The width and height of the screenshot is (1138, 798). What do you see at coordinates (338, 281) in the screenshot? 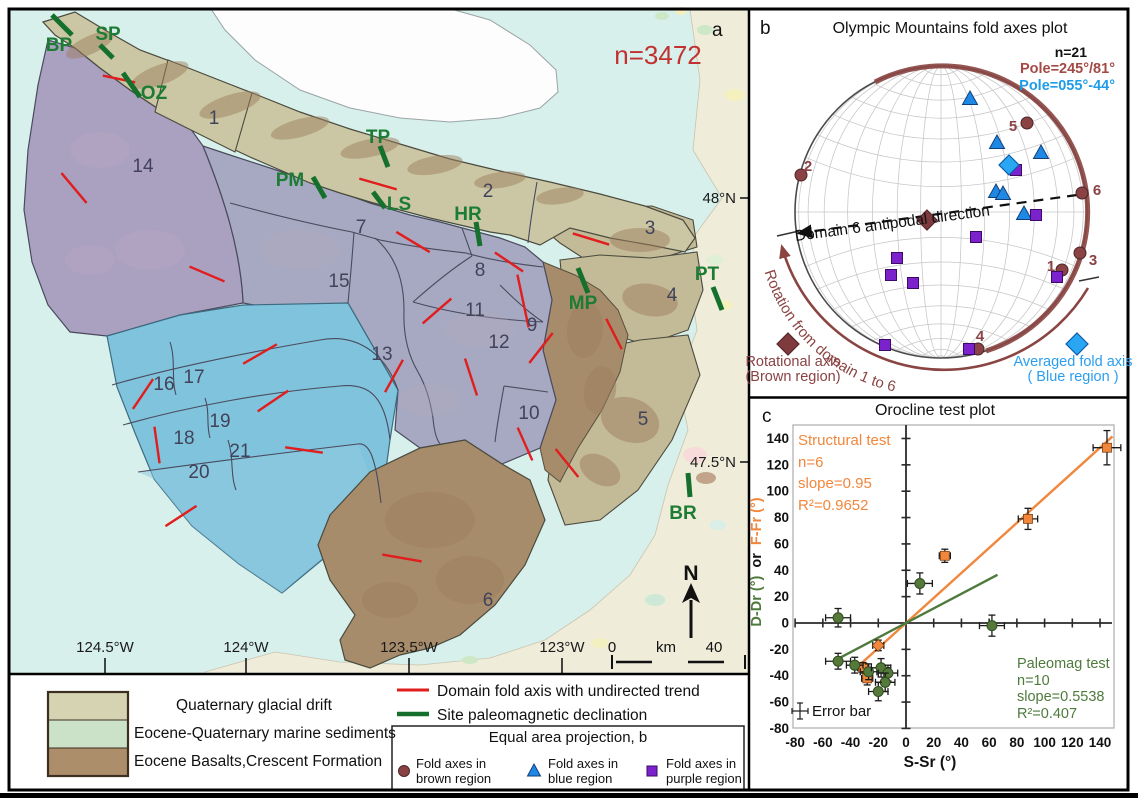
I see `domain-label: 15` at bounding box center [338, 281].